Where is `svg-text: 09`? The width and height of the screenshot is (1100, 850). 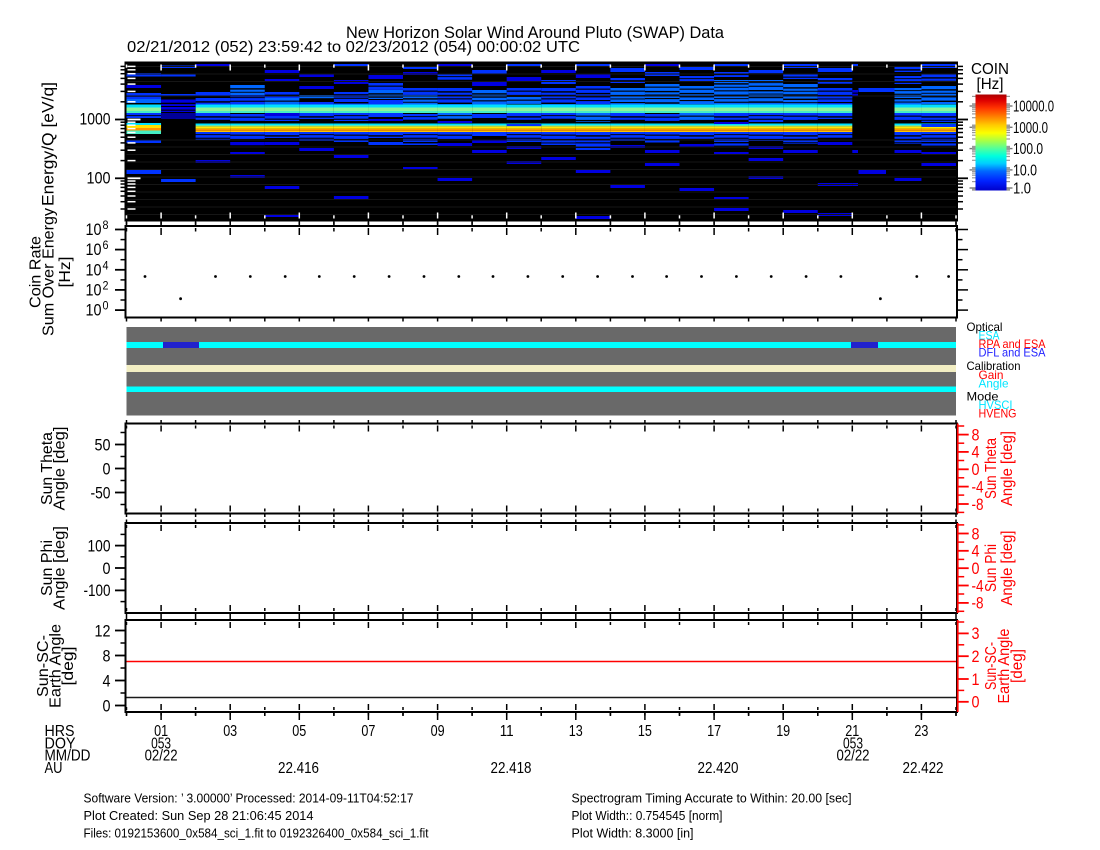 svg-text: 09 is located at coordinates (438, 731).